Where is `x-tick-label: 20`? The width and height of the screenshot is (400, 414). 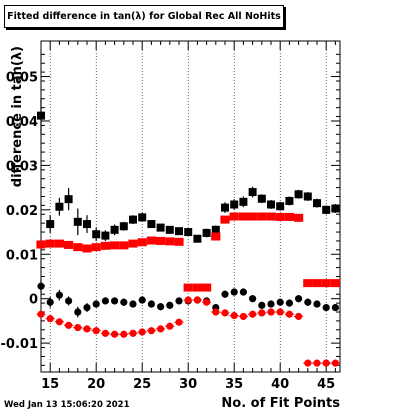
x-tick-label: 20 is located at coordinates (96, 384).